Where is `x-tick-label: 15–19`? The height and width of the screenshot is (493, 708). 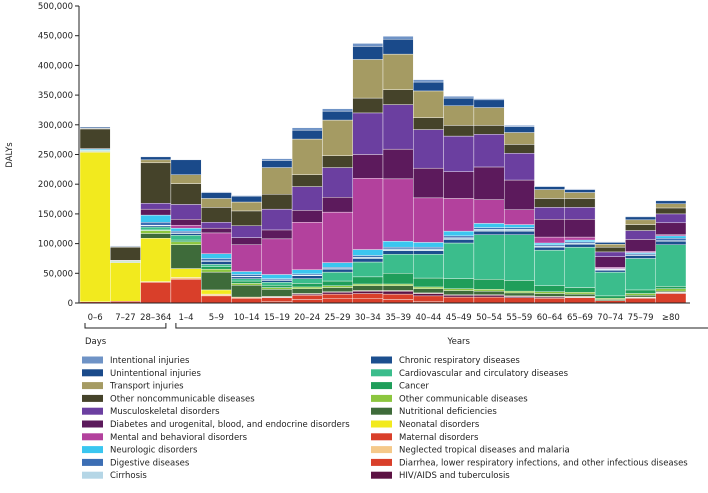
x-tick-label: 15–19 is located at coordinates (277, 318).